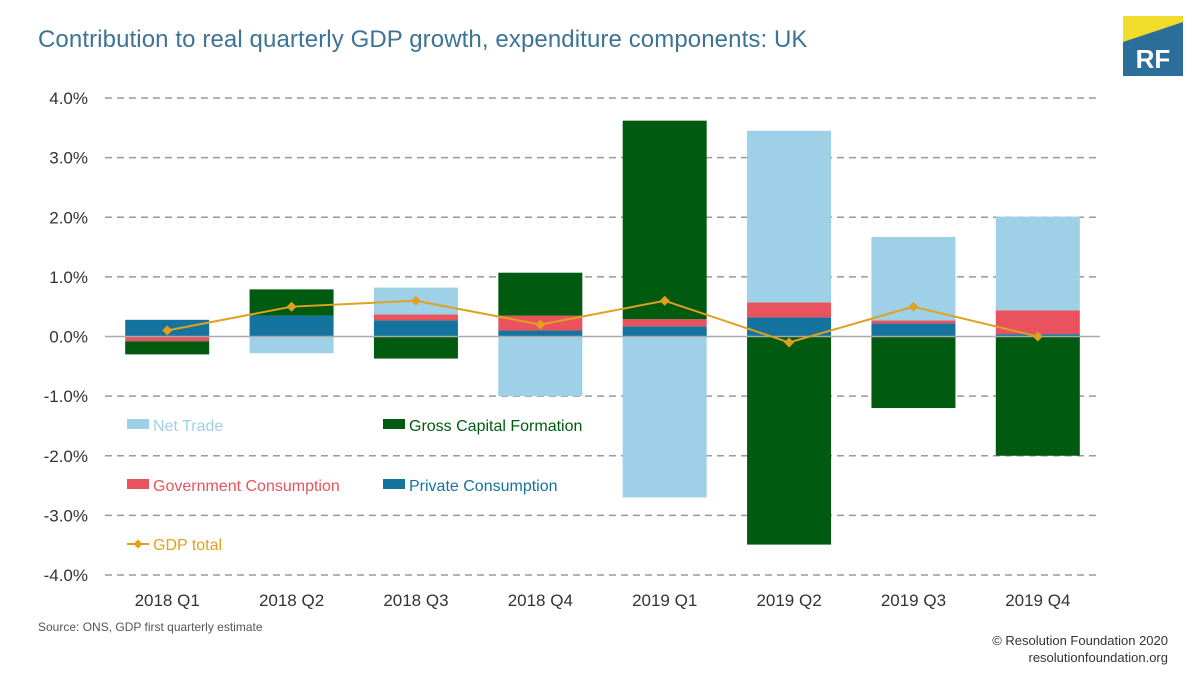 This screenshot has width=1200, height=675. Describe the element at coordinates (483, 486) in the screenshot. I see `legend-label: Private Consumption` at that location.